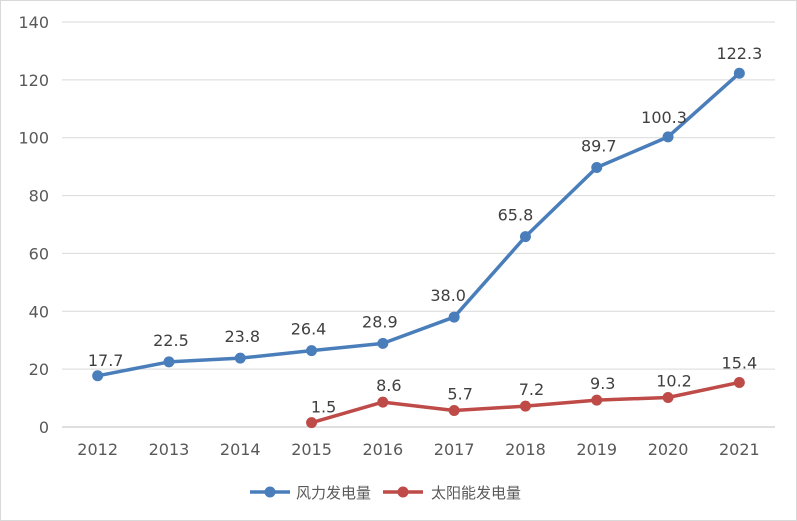 The image size is (797, 521). I want to click on data-label: 8.6, so click(388, 385).